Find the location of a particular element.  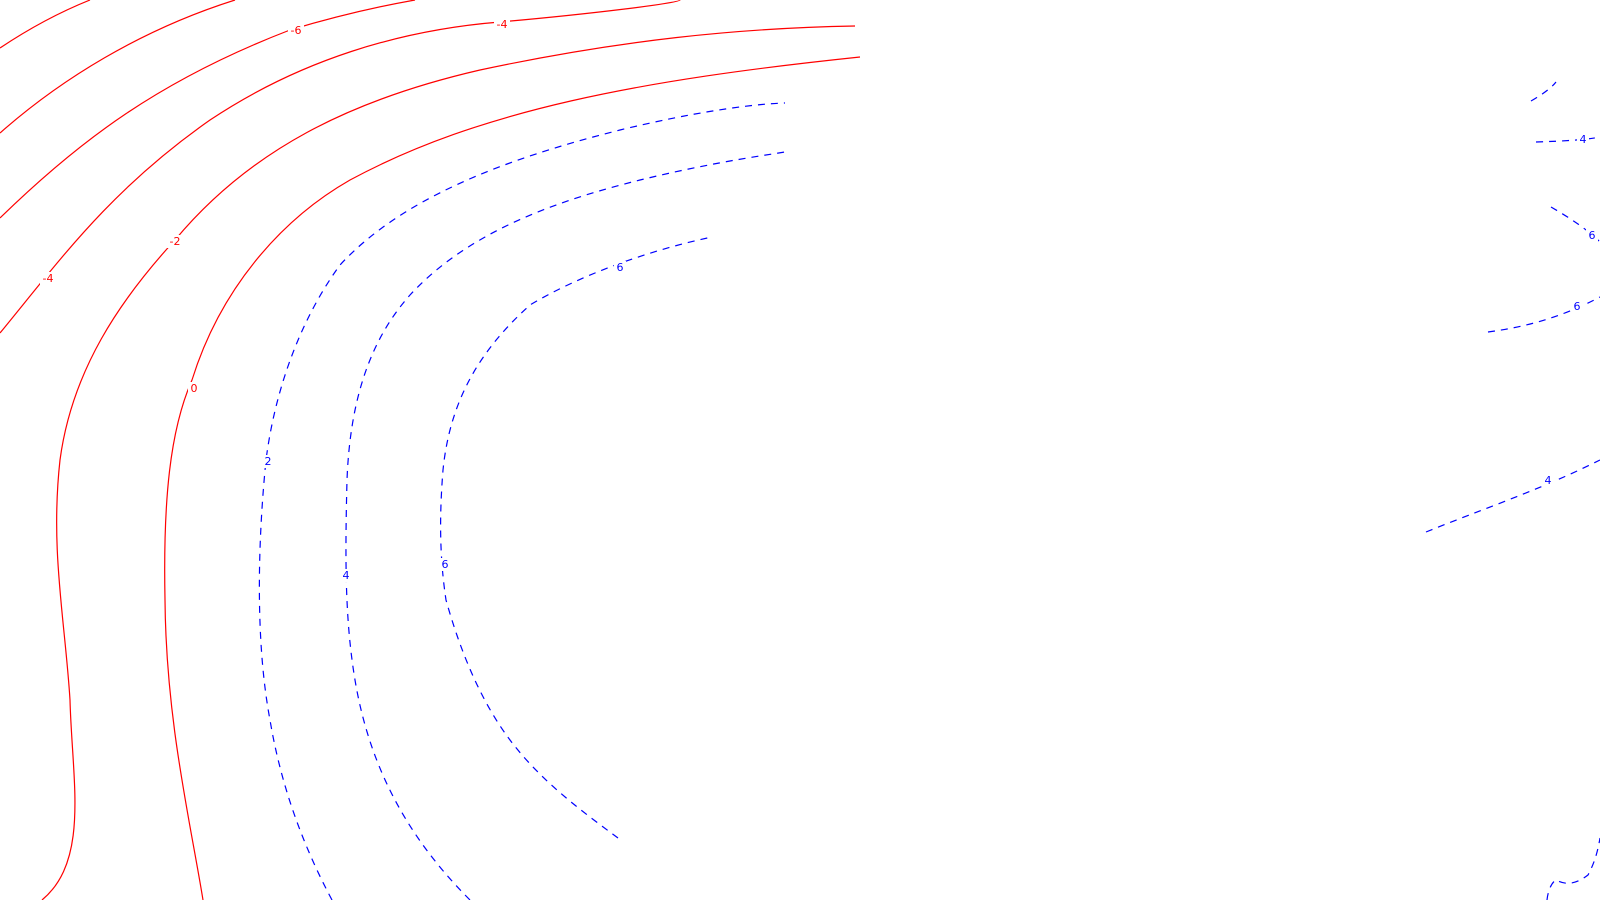

contour-line-right-small is located at coordinates (1543, 91).